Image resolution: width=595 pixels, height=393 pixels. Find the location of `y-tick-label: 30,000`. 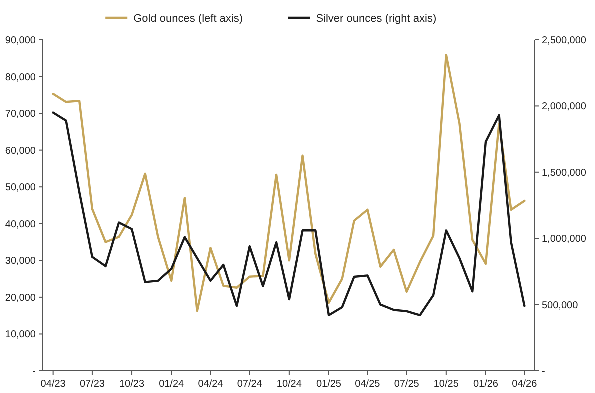

y-tick-label: 30,000 is located at coordinates (20, 262).